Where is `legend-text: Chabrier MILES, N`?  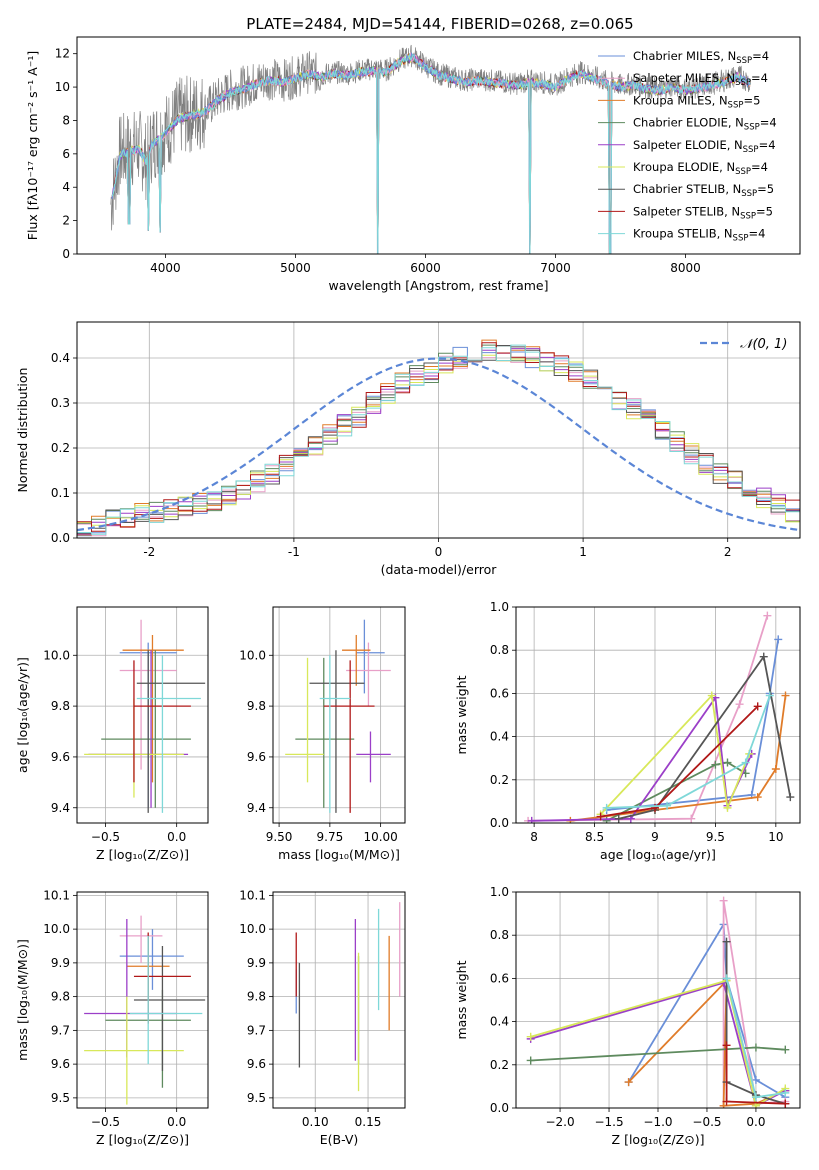 legend-text: Chabrier MILES, N is located at coordinates (684, 56).